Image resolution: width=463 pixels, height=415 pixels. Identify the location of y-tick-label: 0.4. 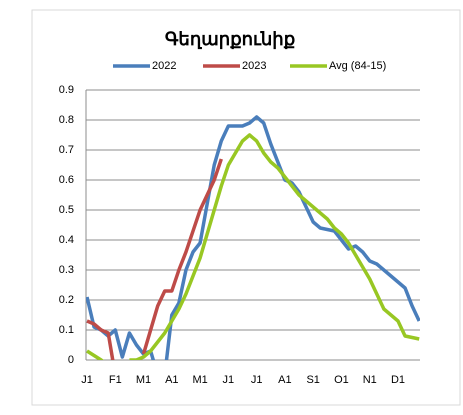
(66, 240).